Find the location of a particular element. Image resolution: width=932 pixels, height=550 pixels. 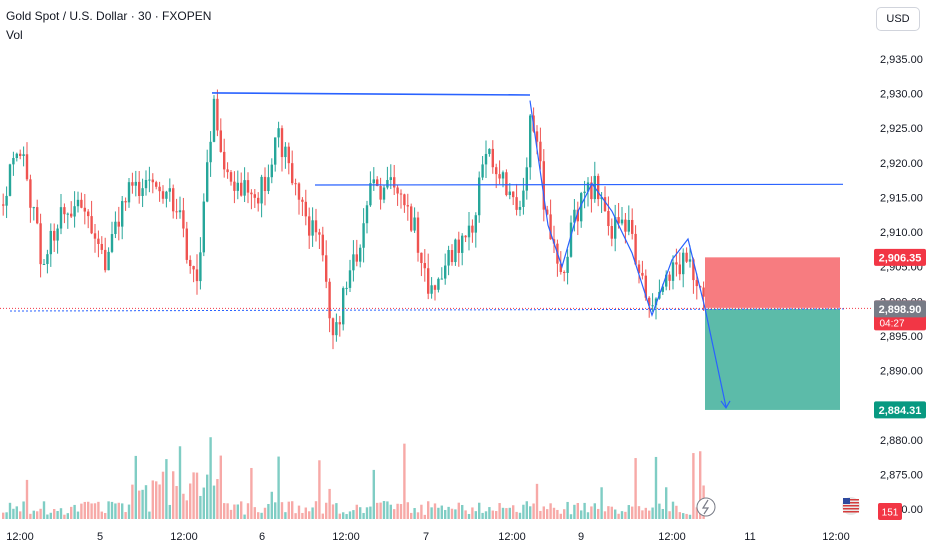

resistance-top is located at coordinates (371, 94).